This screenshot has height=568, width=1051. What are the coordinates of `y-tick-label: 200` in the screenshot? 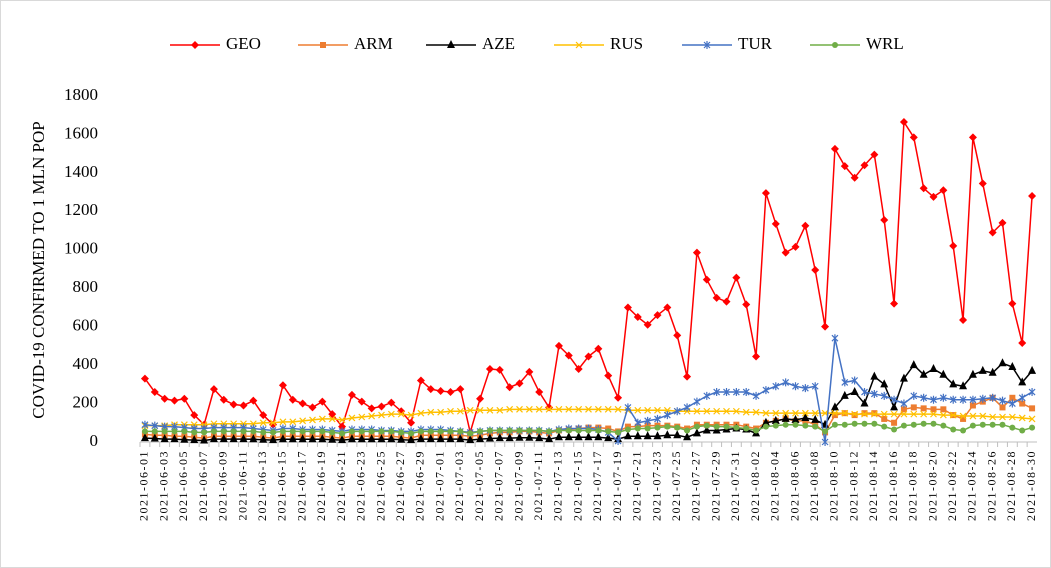 It's located at (86, 401).